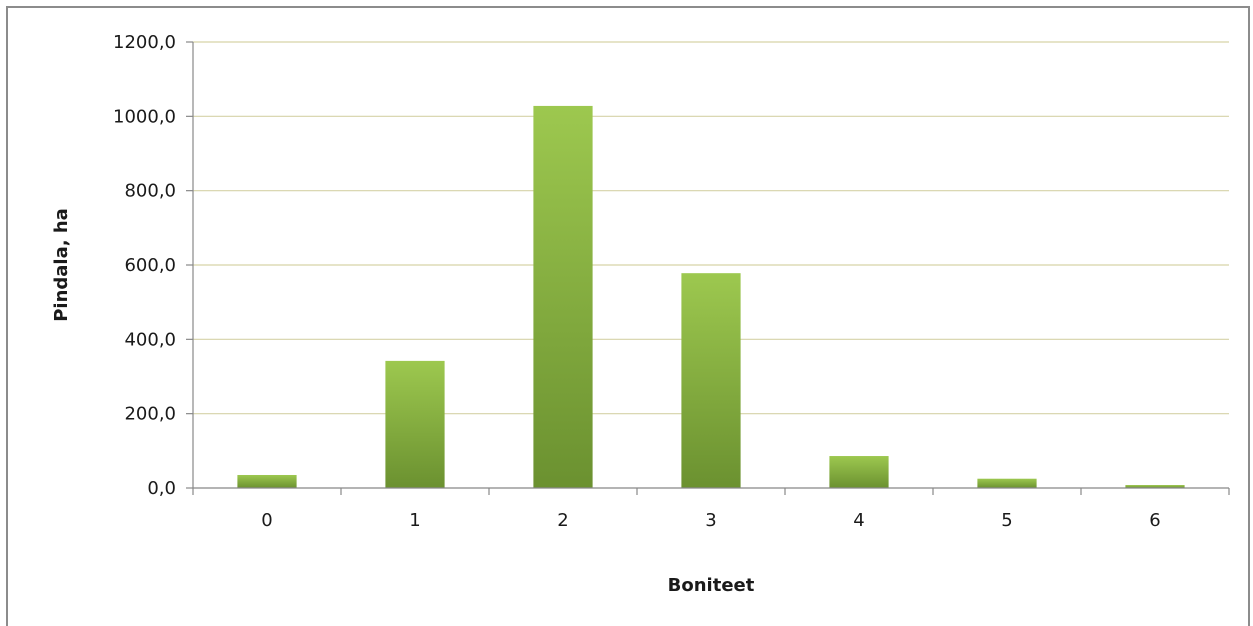  Describe the element at coordinates (1154, 520) in the screenshot. I see `x-tick-label: 6` at that location.